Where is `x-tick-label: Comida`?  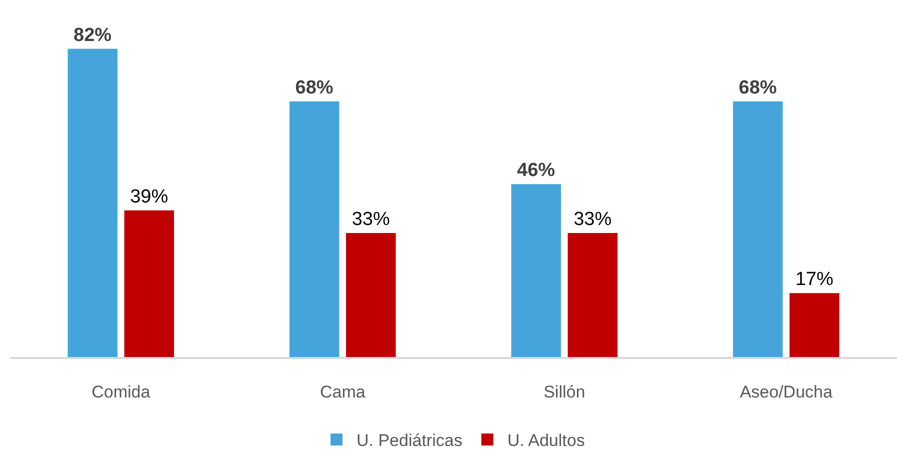
x-tick-label: Comida is located at coordinates (121, 392).